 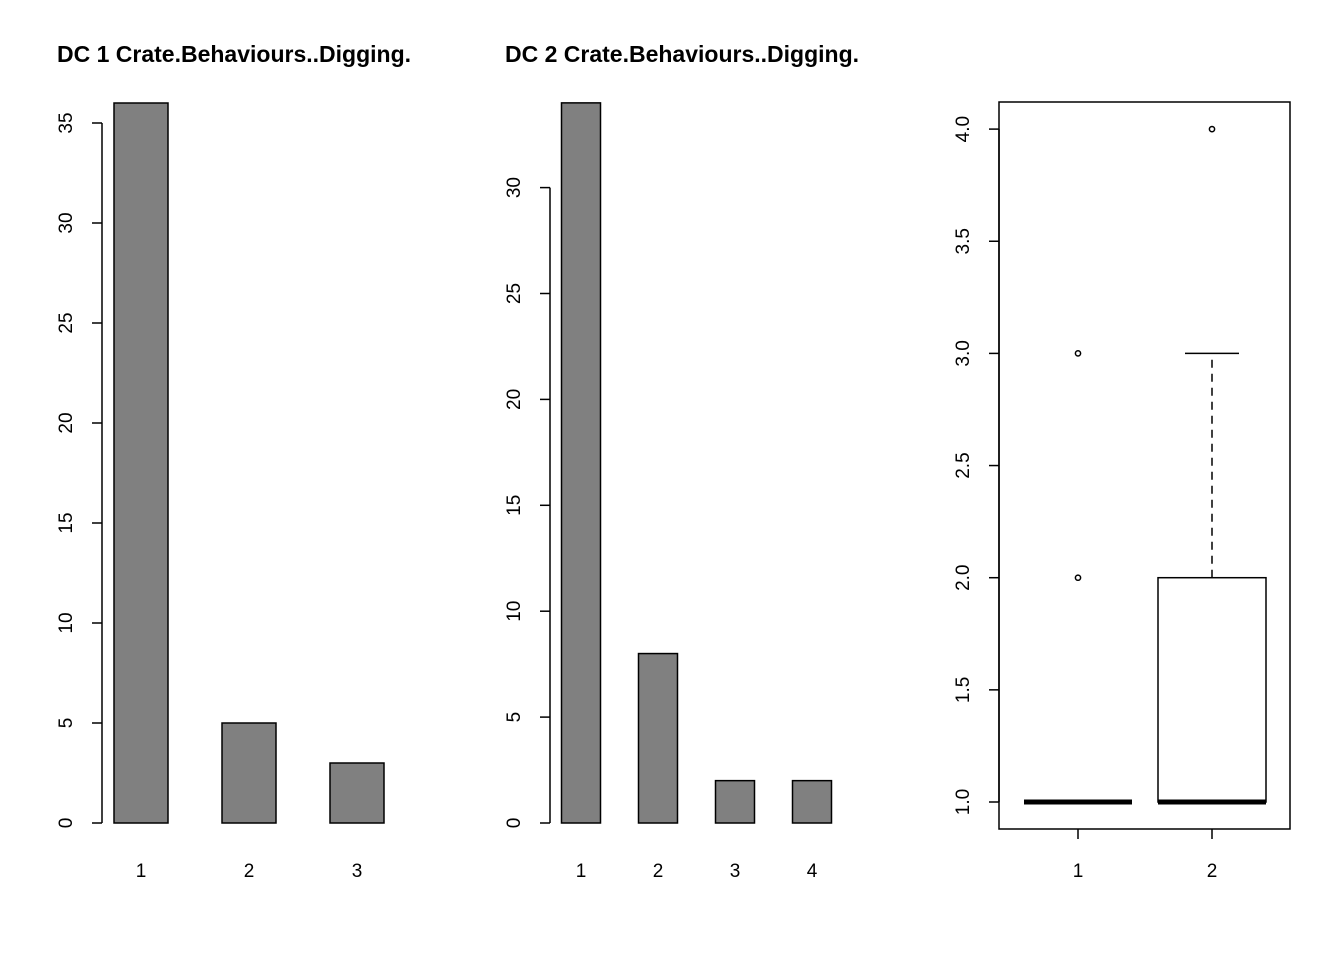 What do you see at coordinates (963, 802) in the screenshot?
I see `y-tick-label: 1.0` at bounding box center [963, 802].